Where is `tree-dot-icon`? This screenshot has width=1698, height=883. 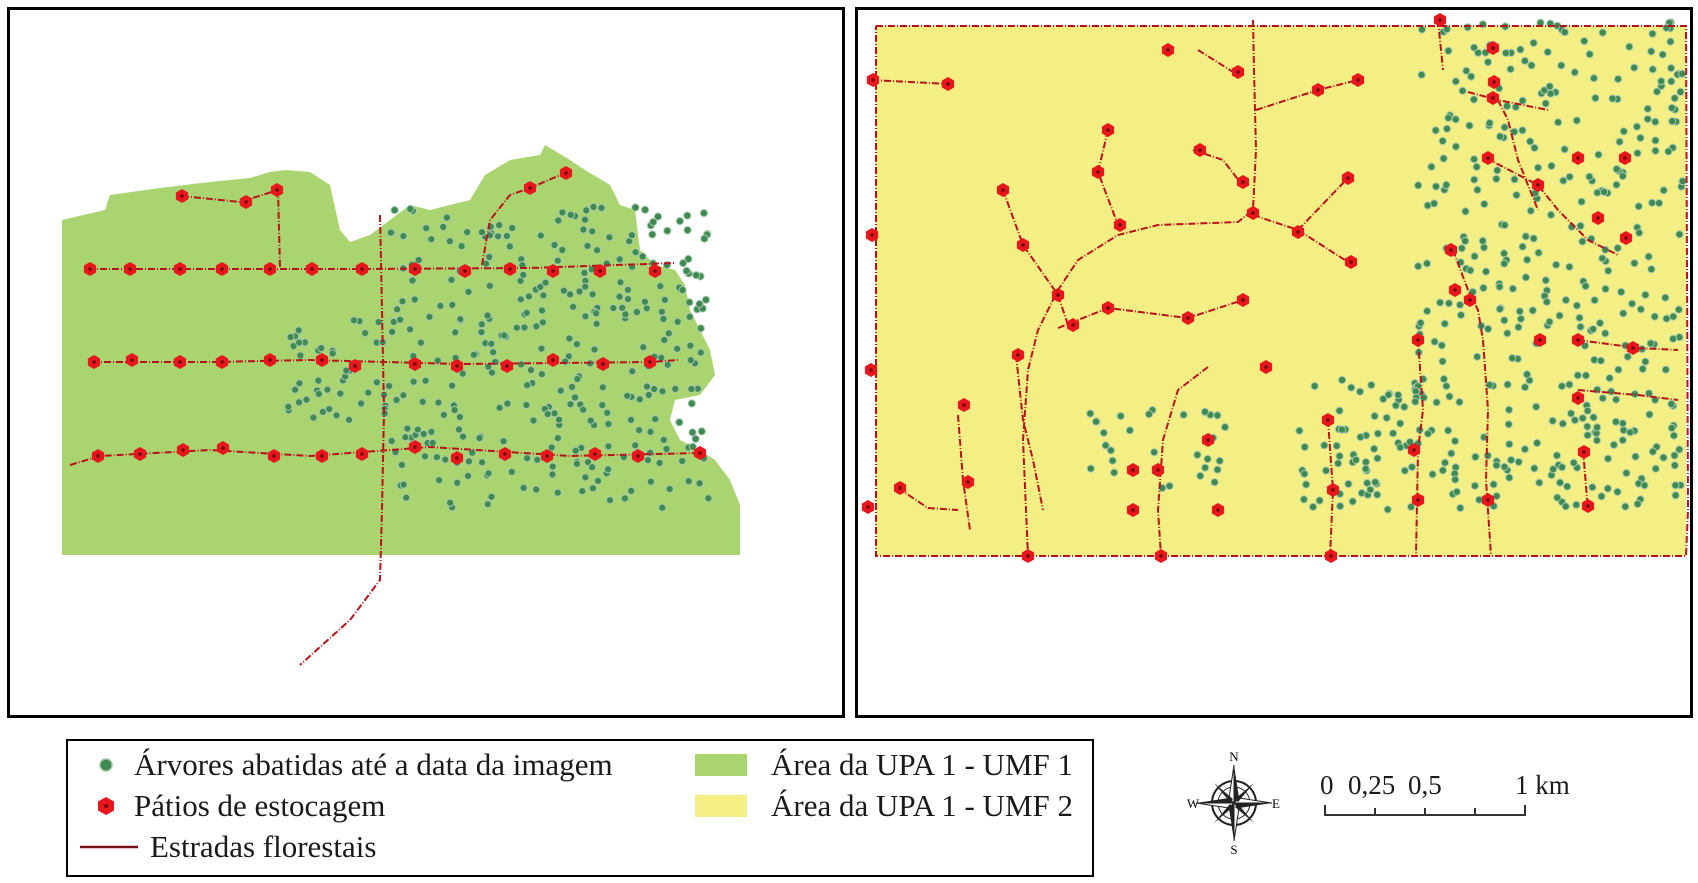
tree-dot-icon is located at coordinates (106, 765).